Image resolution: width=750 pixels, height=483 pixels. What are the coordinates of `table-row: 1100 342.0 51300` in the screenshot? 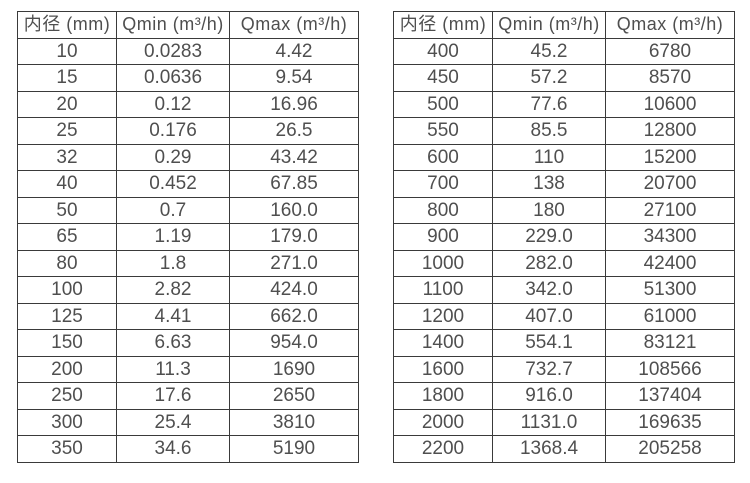 It's located at (564, 290).